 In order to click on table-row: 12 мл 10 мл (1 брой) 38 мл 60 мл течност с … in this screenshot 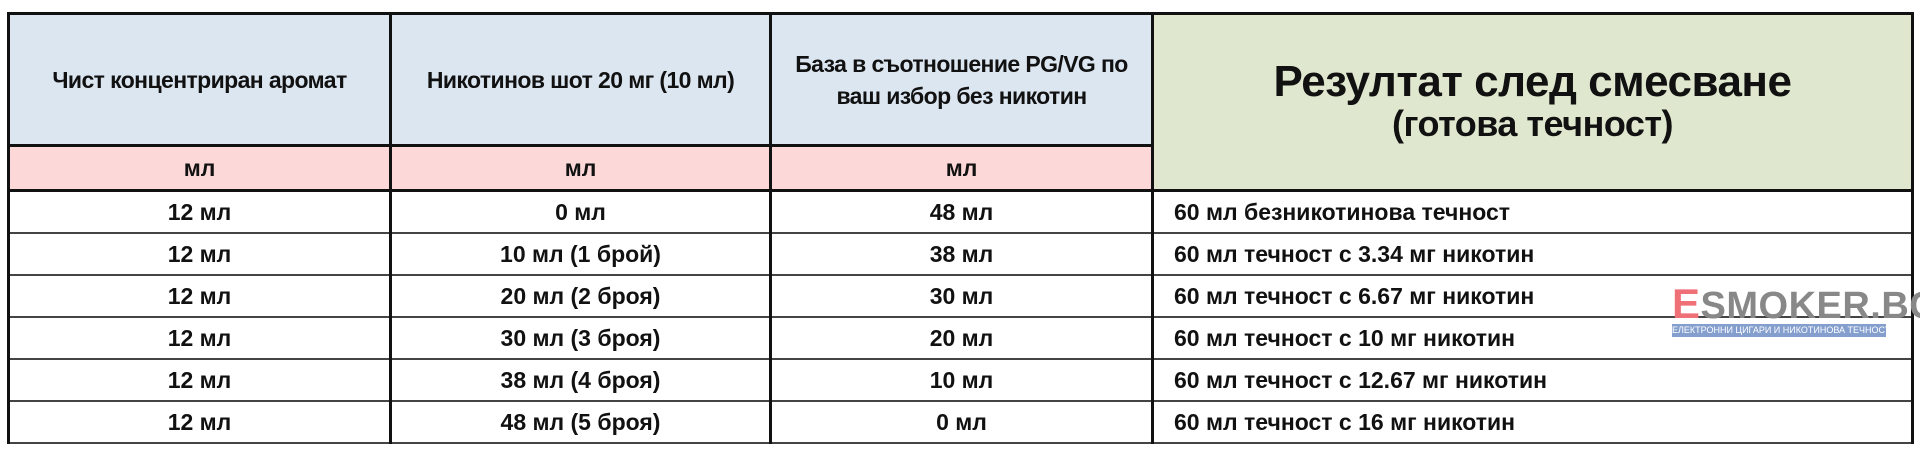, I will do `click(960, 254)`.